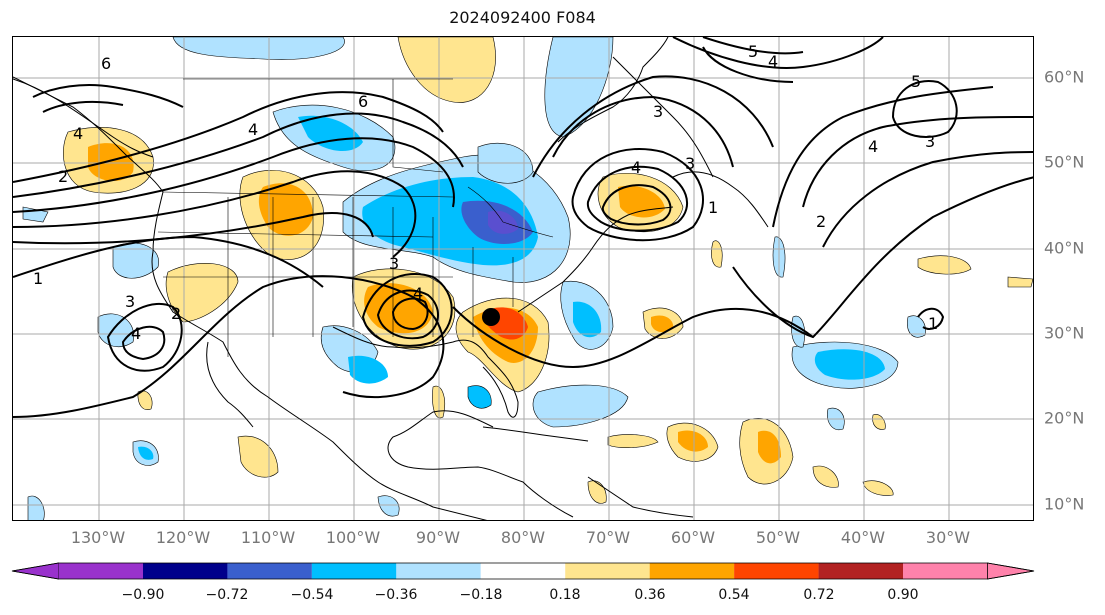  I want to click on lon-label: 40°W, so click(863, 537).